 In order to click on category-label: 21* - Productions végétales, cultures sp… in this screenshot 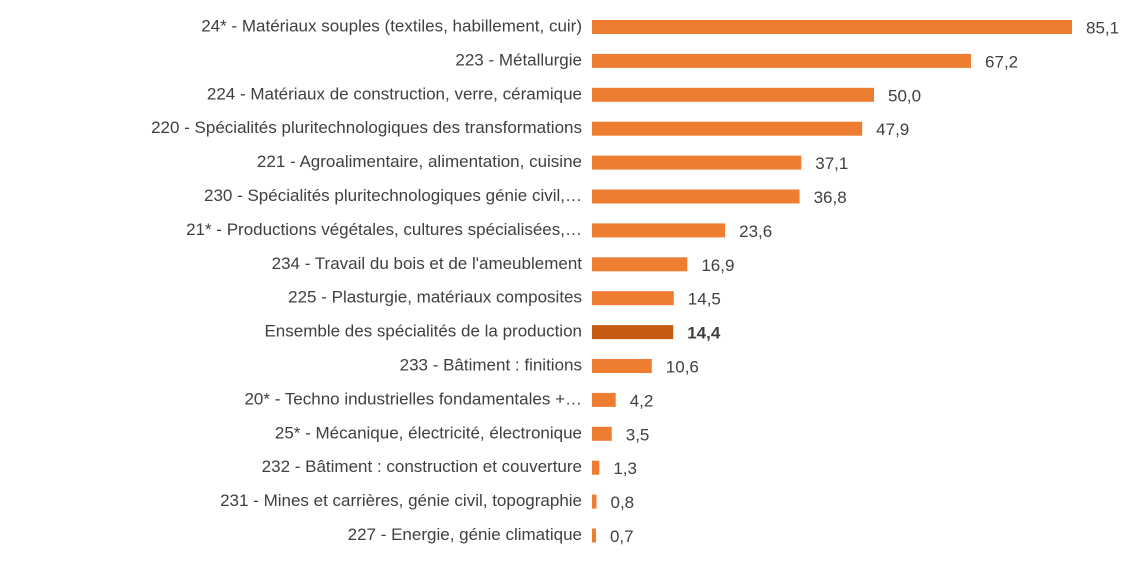, I will do `click(384, 229)`.